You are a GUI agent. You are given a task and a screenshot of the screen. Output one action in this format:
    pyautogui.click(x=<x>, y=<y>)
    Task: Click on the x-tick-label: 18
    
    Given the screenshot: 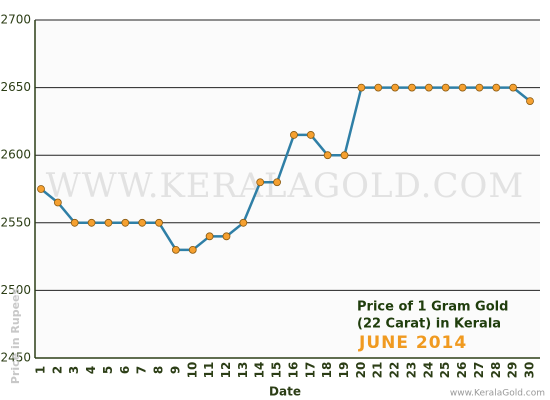 What is the action you would take?
    pyautogui.click(x=327, y=370)
    